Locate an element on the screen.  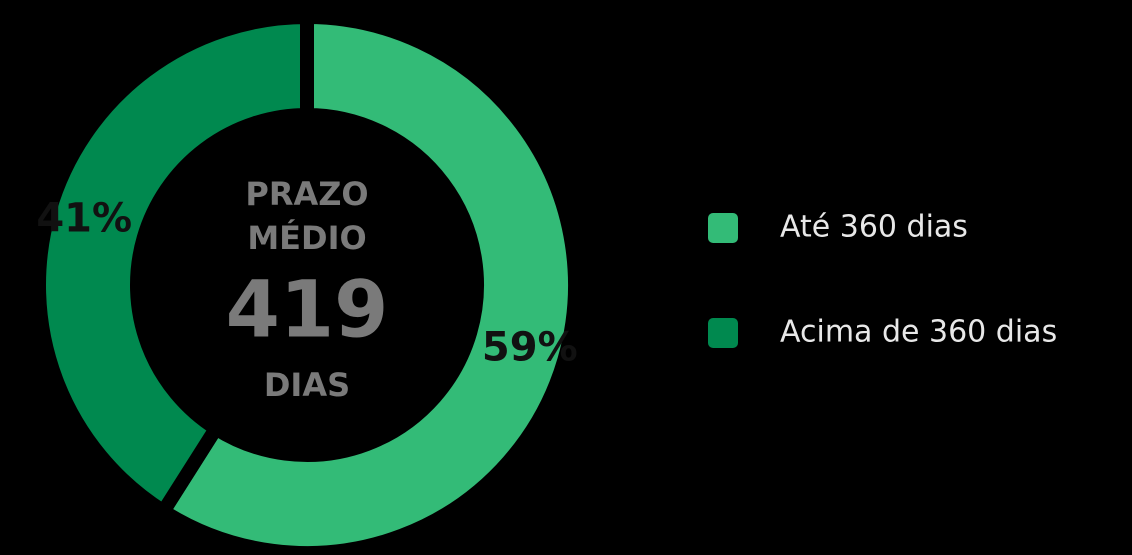
center-unit: DIAS is located at coordinates (307, 385).